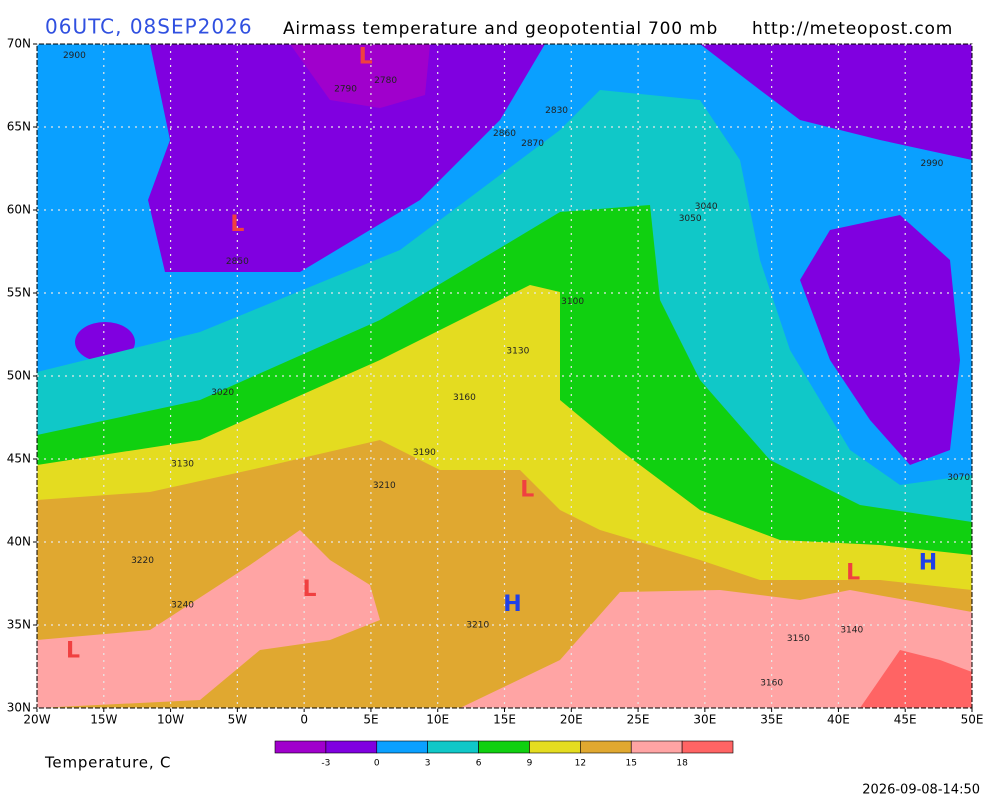 The image size is (1000, 800). I want to click on contour-label: 3040, so click(706, 207).